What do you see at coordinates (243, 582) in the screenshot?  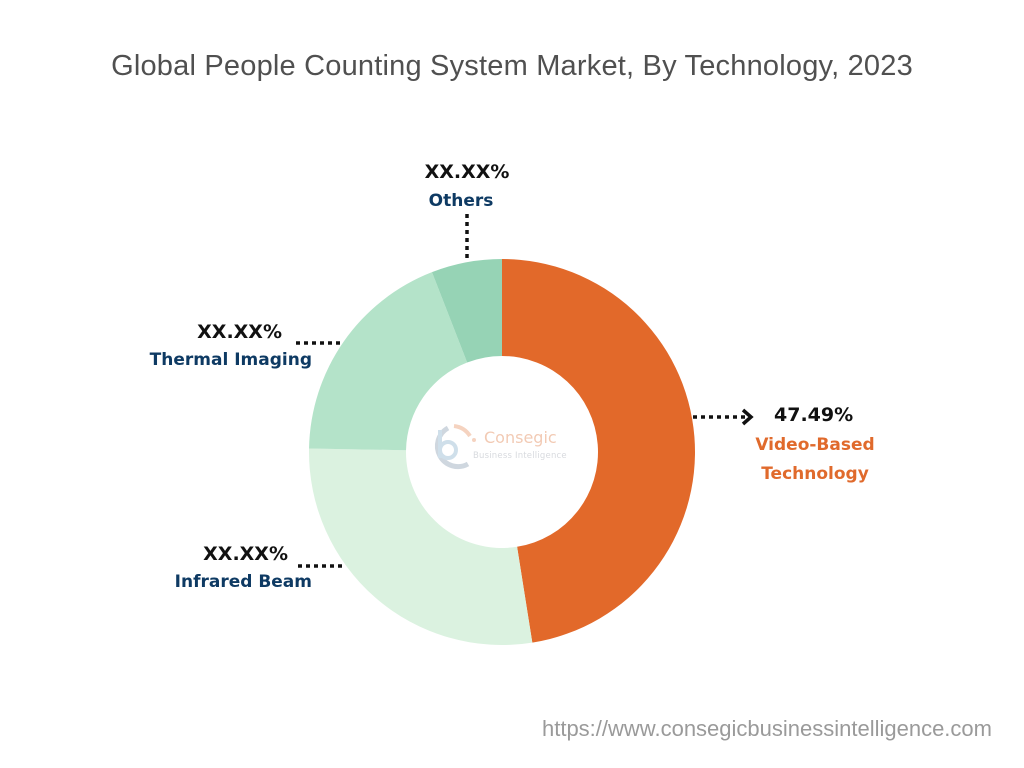 I see `infrared-beam-label: Infrared Beam` at bounding box center [243, 582].